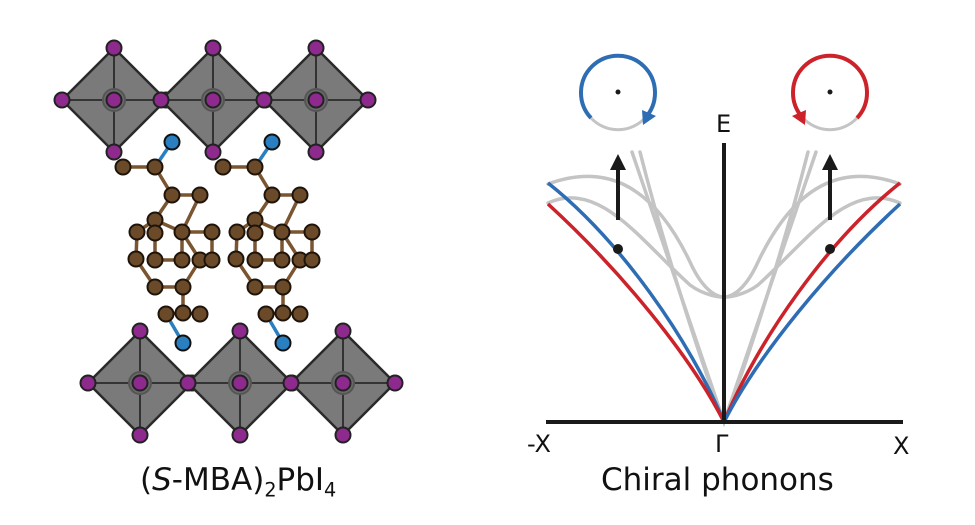 The image size is (975, 525). What do you see at coordinates (812, 312) in the screenshot?
I see `blue-branch-right` at bounding box center [812, 312].